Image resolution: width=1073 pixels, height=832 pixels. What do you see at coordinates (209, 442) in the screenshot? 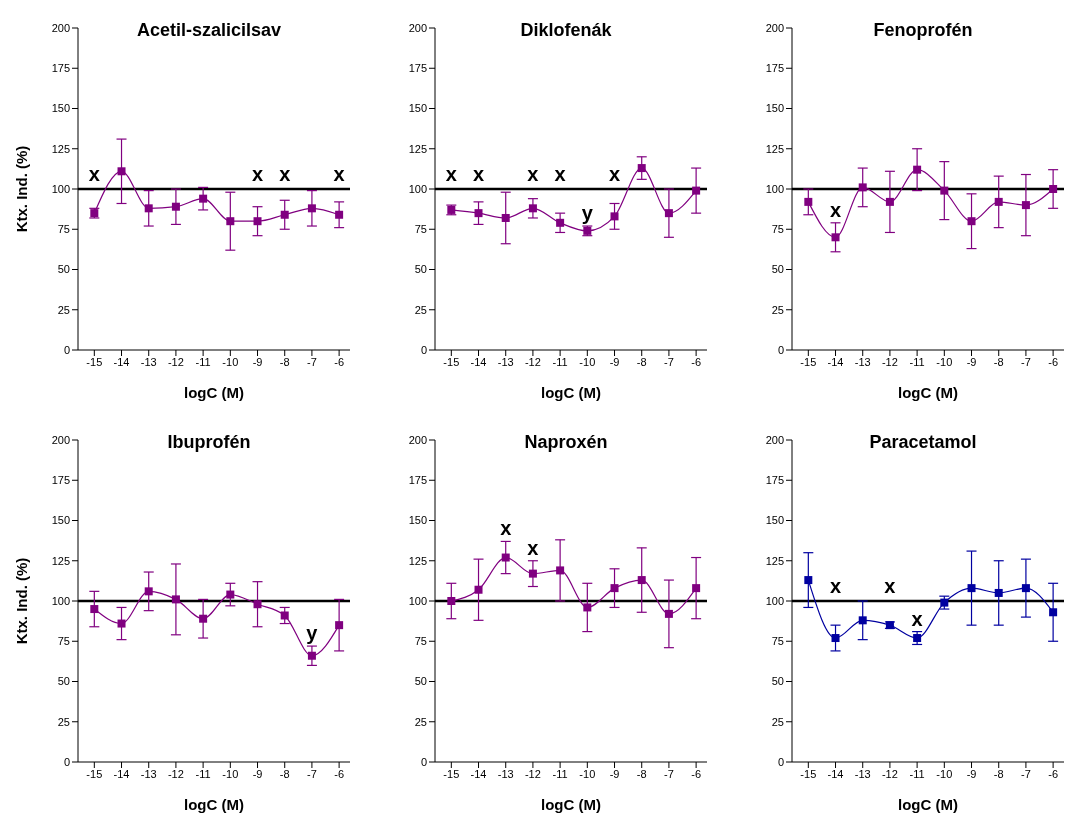
I see `chart-title: Ibuprofén` at bounding box center [209, 442].